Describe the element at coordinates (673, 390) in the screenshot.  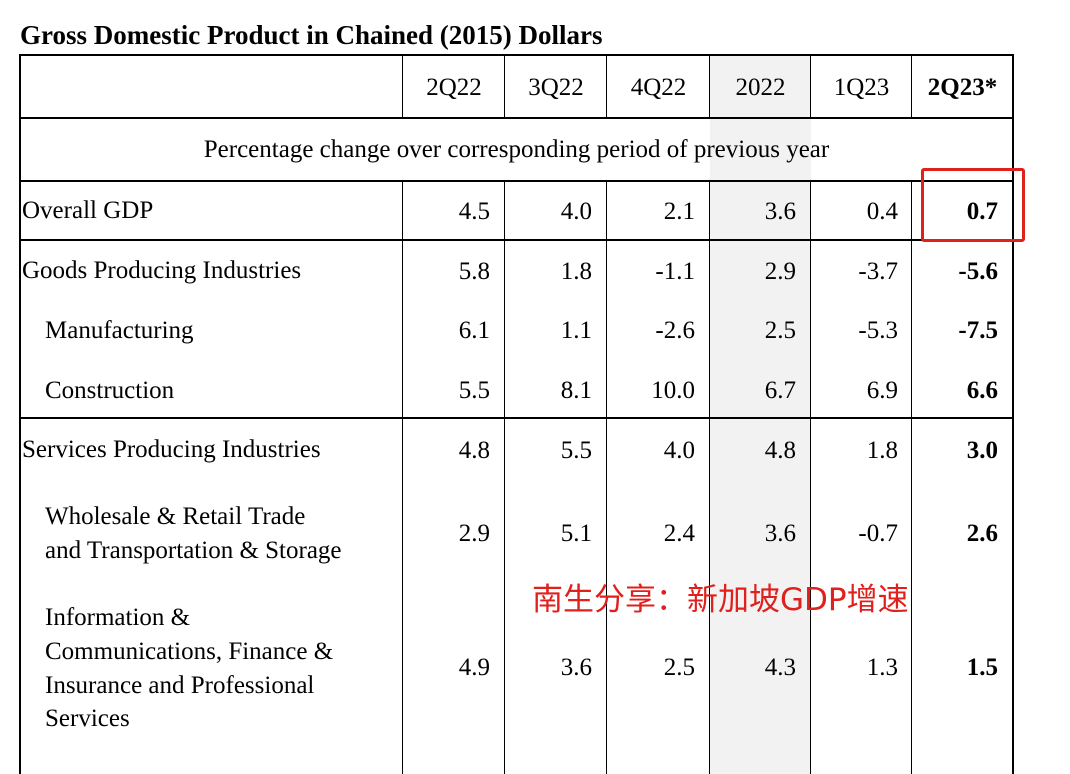
I see `table-cell: 10.0` at that location.